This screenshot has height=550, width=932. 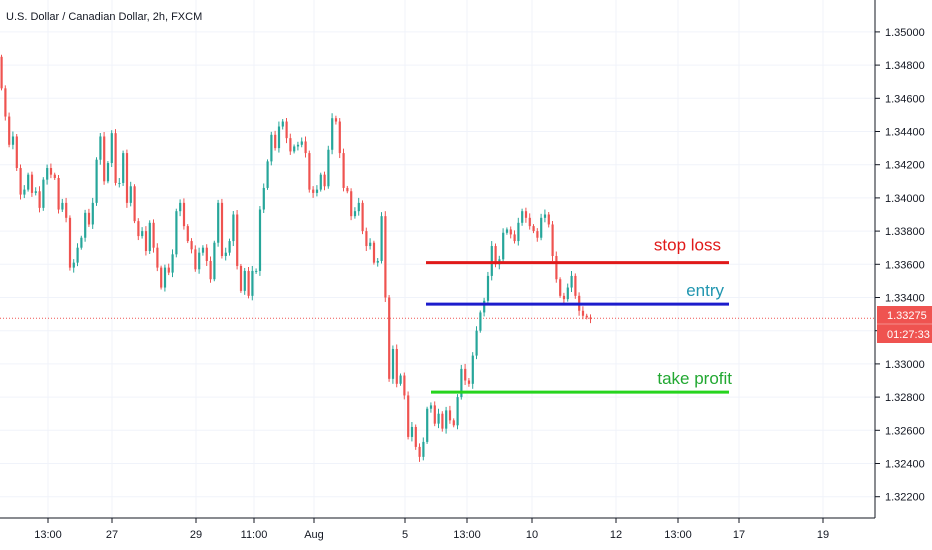 I want to click on entry-label: entry, so click(x=705, y=290).